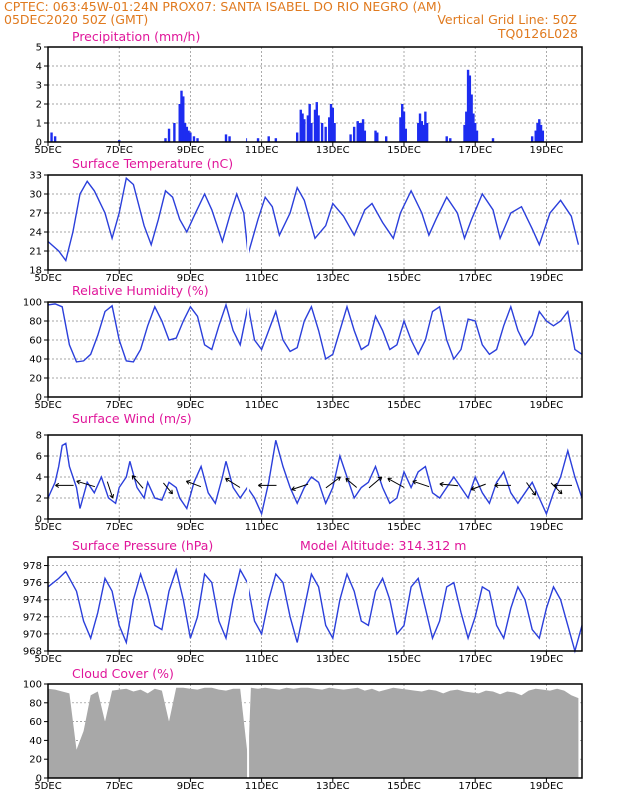  Describe the element at coordinates (142, 545) in the screenshot. I see `panel-title: Surface Pressure (hPa)` at that location.